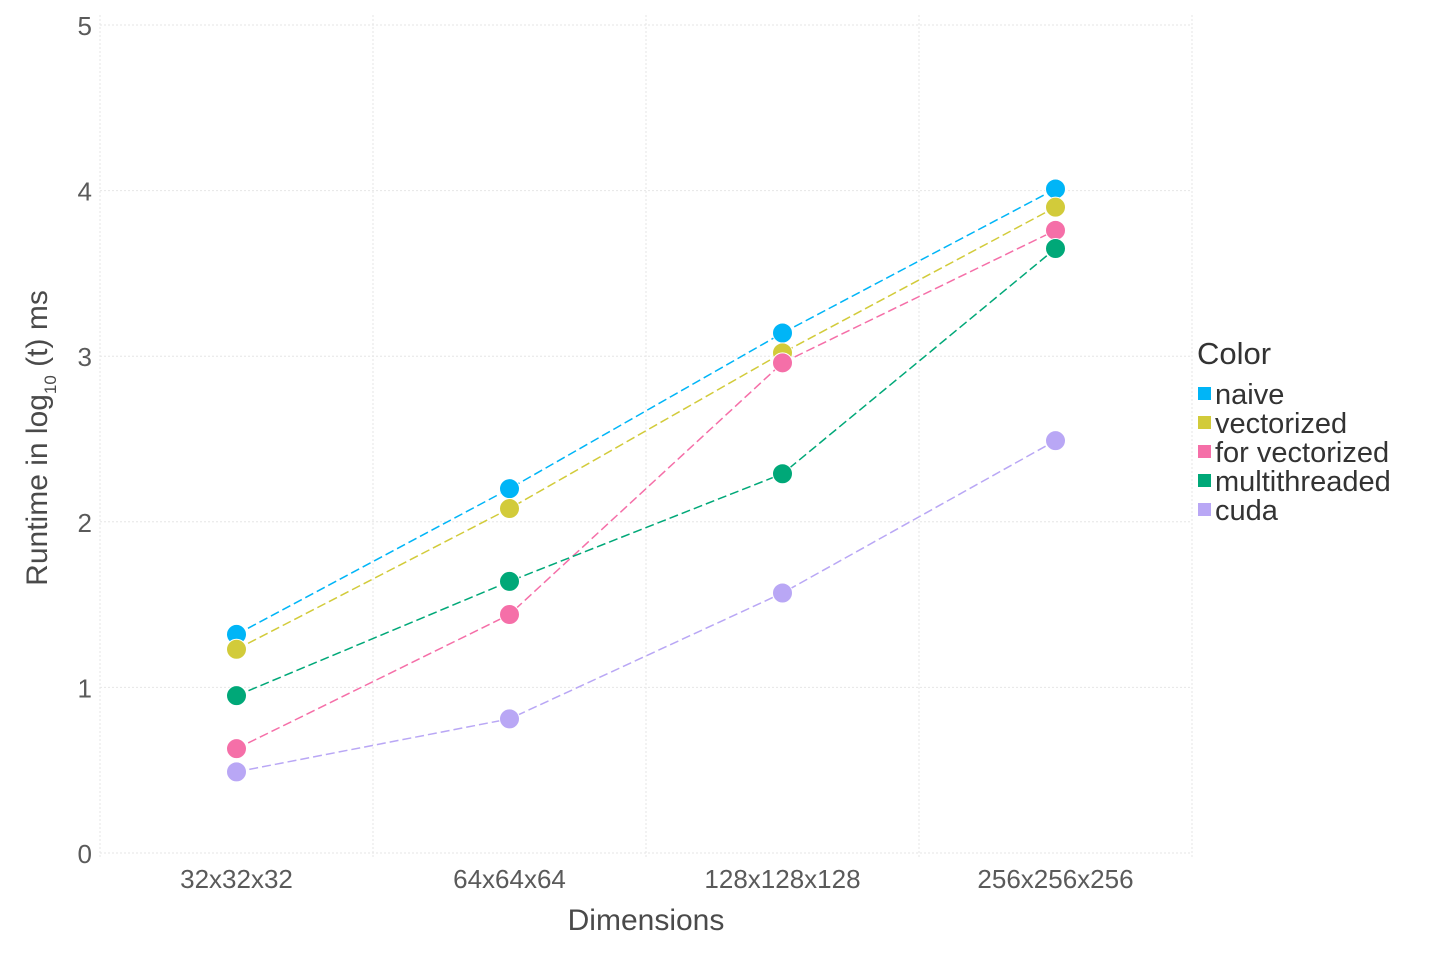 This screenshot has width=1440, height=960. I want to click on y-tick-label: 2, so click(85, 523).